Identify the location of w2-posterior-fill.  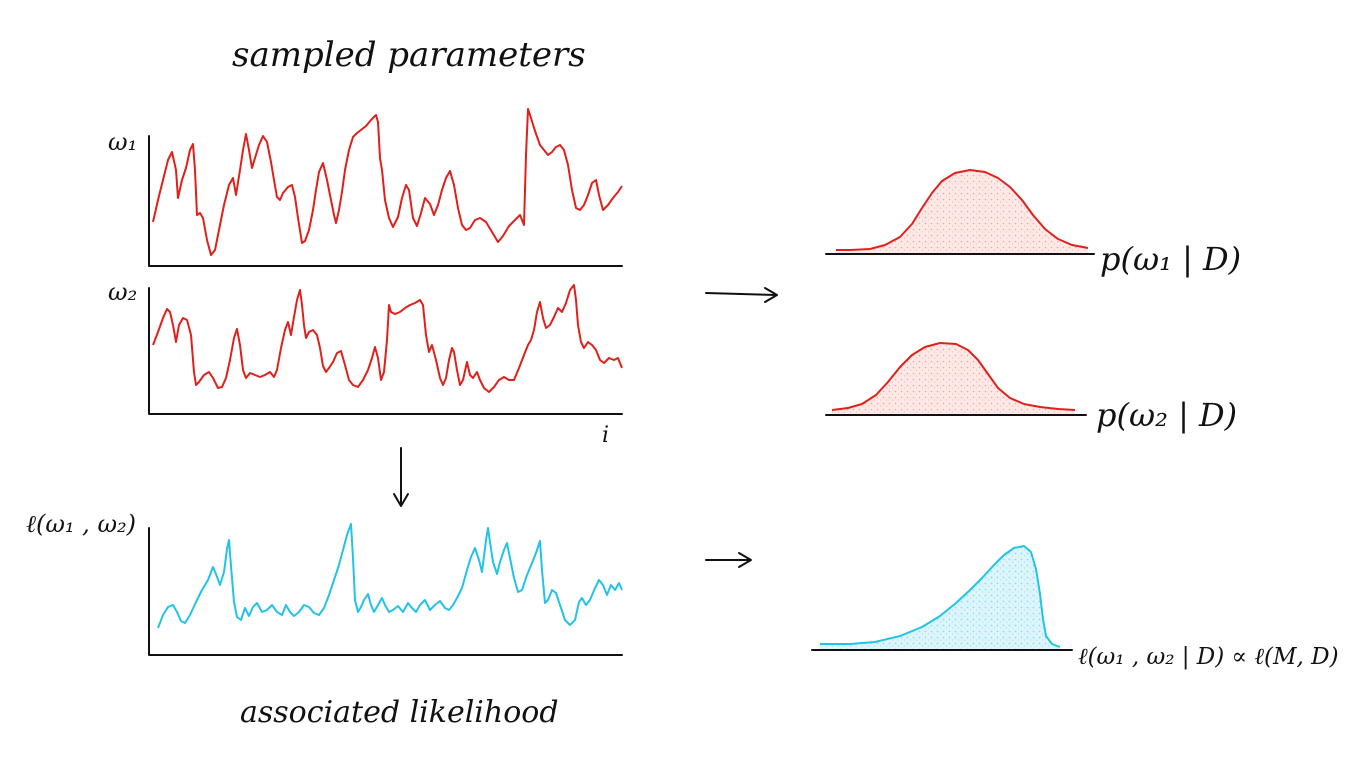
(953, 379).